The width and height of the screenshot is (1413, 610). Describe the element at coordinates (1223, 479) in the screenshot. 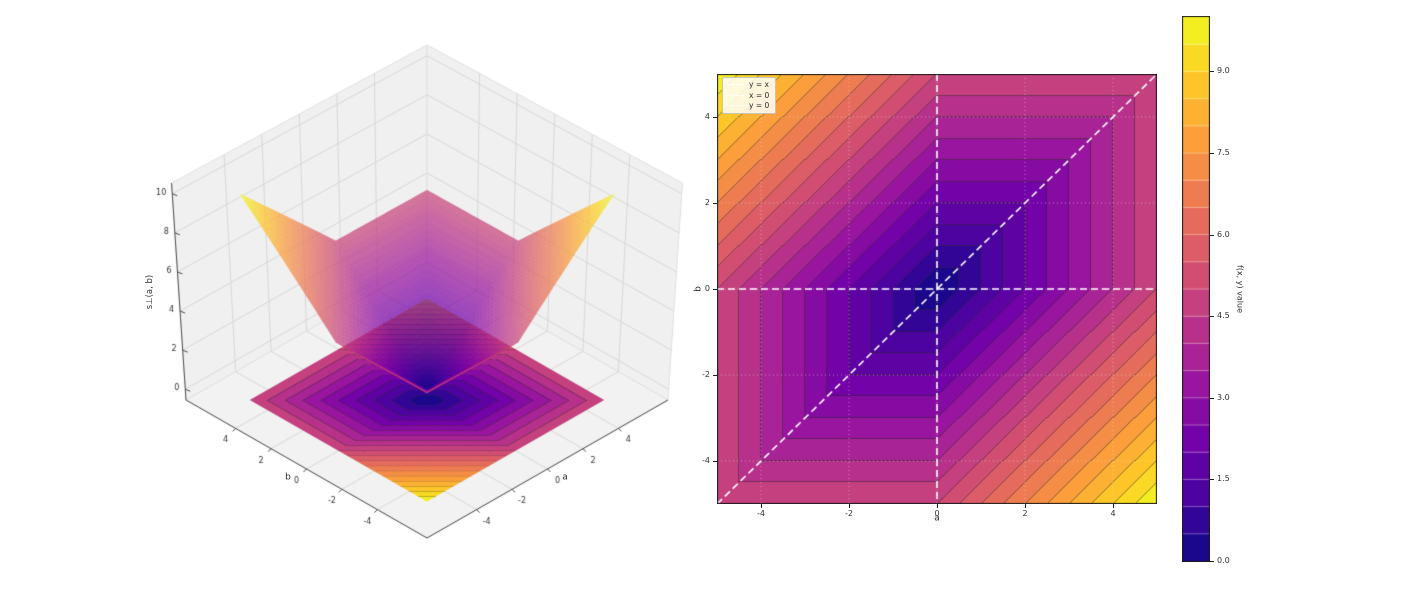

I see `colorbar-tick-label: 1.5` at that location.